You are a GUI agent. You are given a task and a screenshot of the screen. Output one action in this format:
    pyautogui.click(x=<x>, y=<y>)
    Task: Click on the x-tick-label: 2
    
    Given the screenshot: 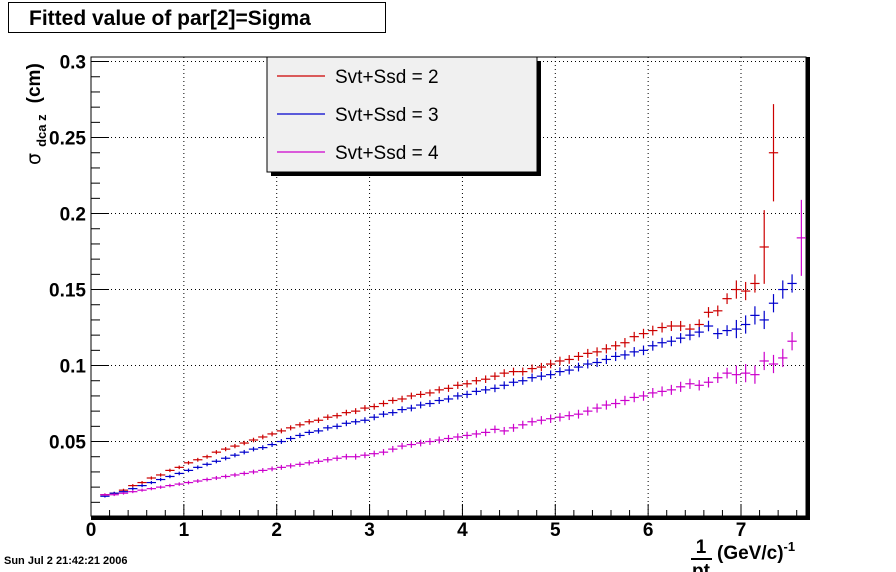 What is the action you would take?
    pyautogui.click(x=276, y=530)
    